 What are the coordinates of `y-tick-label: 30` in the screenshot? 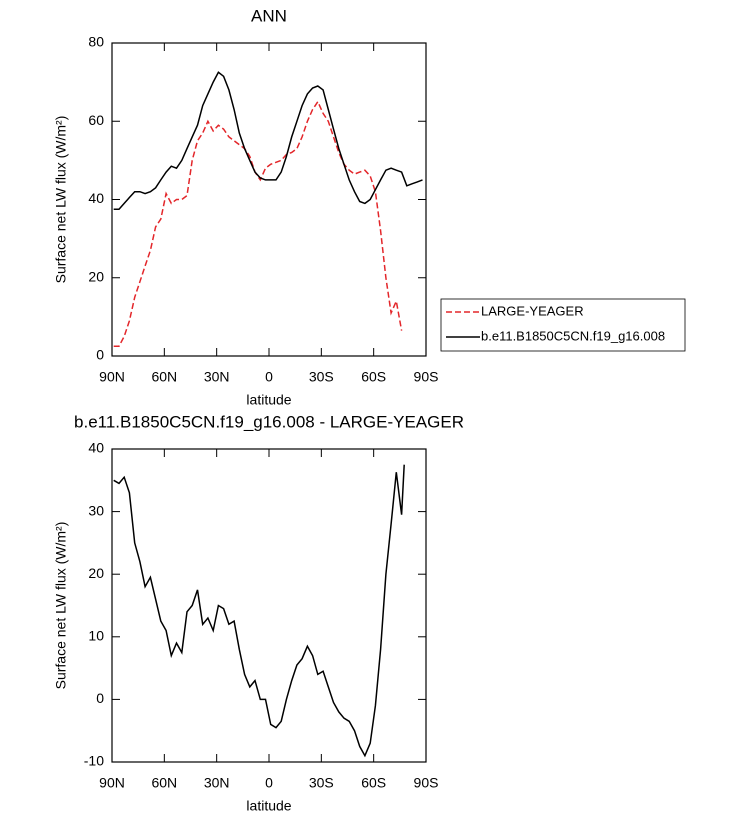 It's located at (96, 510).